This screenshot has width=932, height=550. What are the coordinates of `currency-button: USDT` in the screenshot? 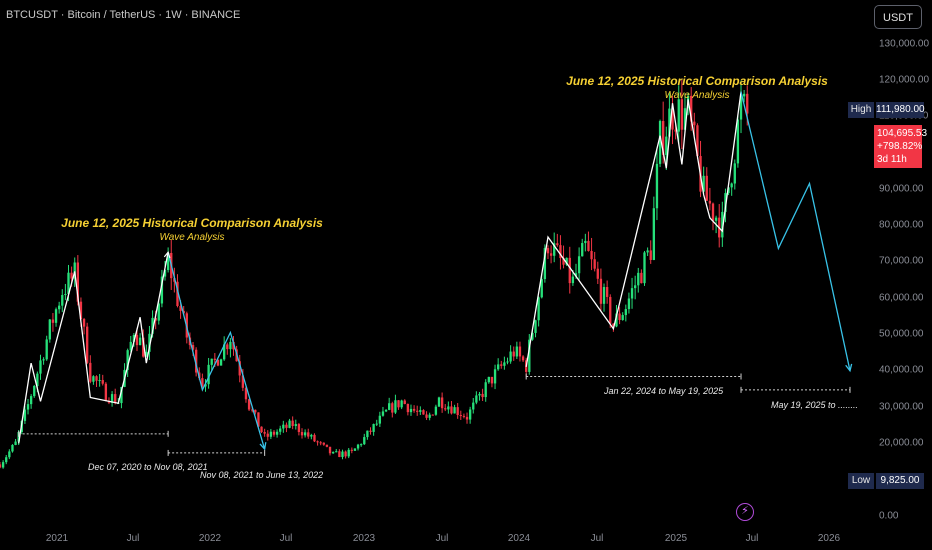 It's located at (898, 17).